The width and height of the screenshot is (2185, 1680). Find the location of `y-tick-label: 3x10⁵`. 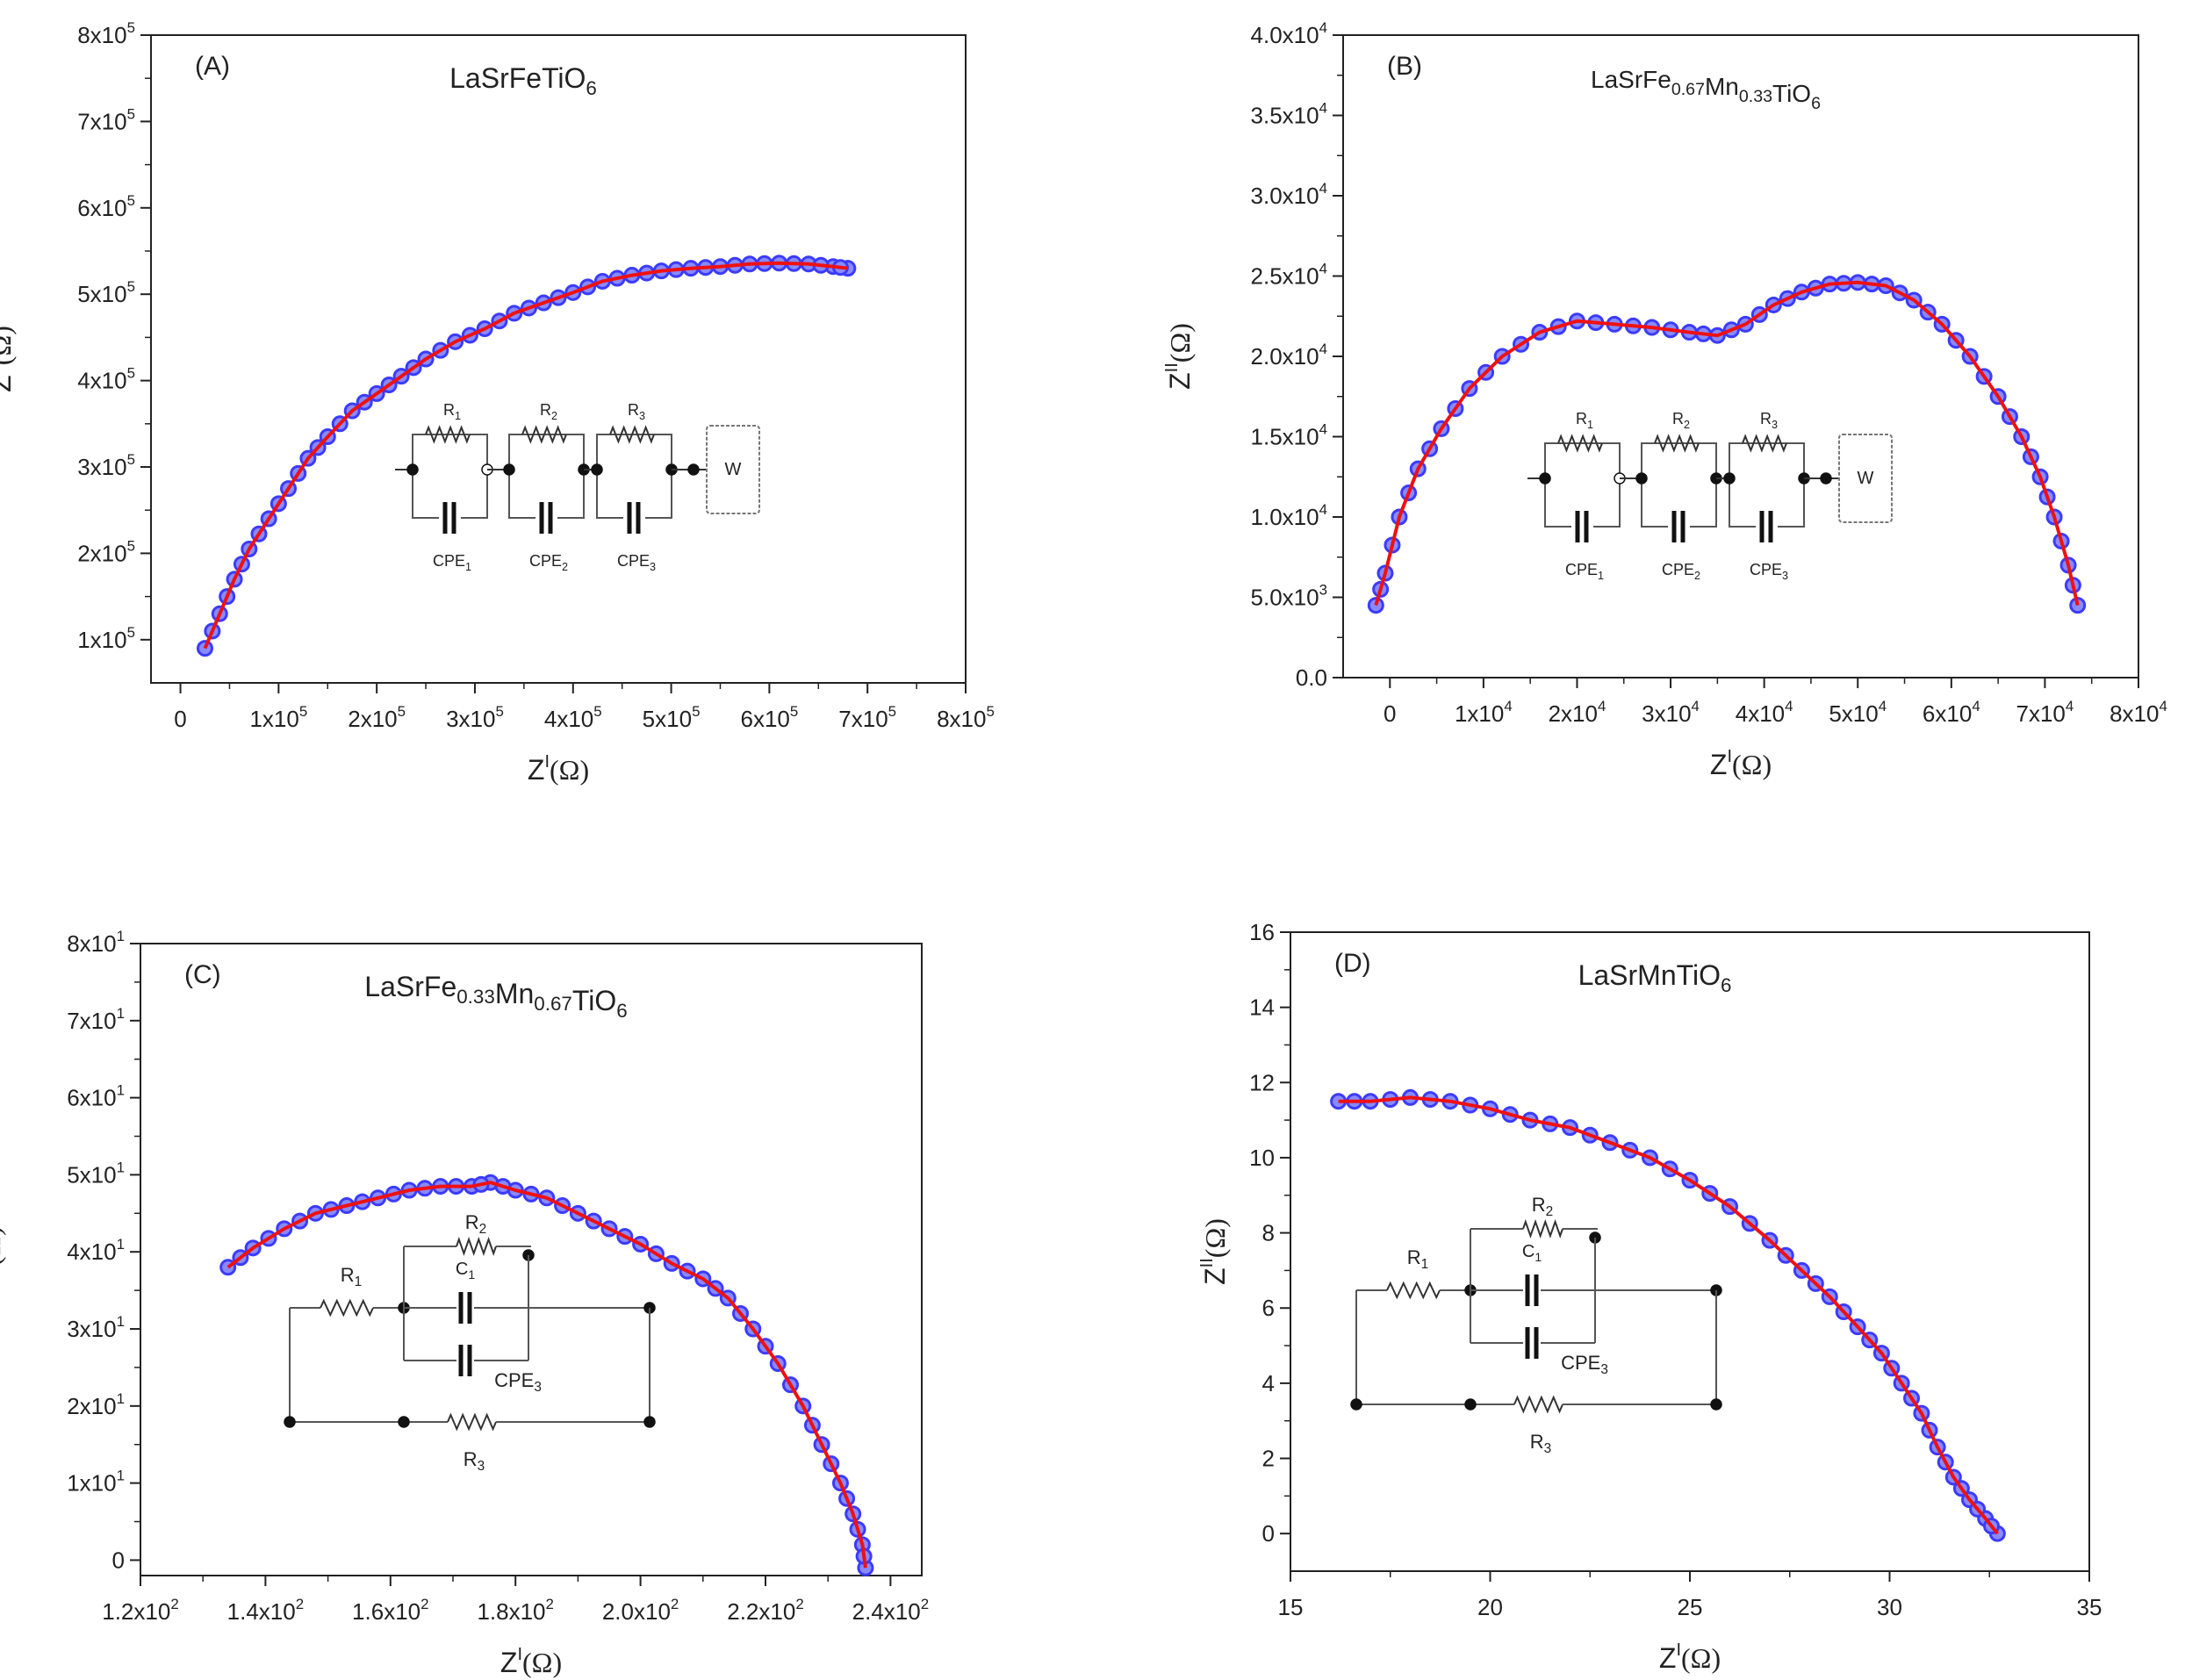

y-tick-label: 3x10⁵ is located at coordinates (106, 465).